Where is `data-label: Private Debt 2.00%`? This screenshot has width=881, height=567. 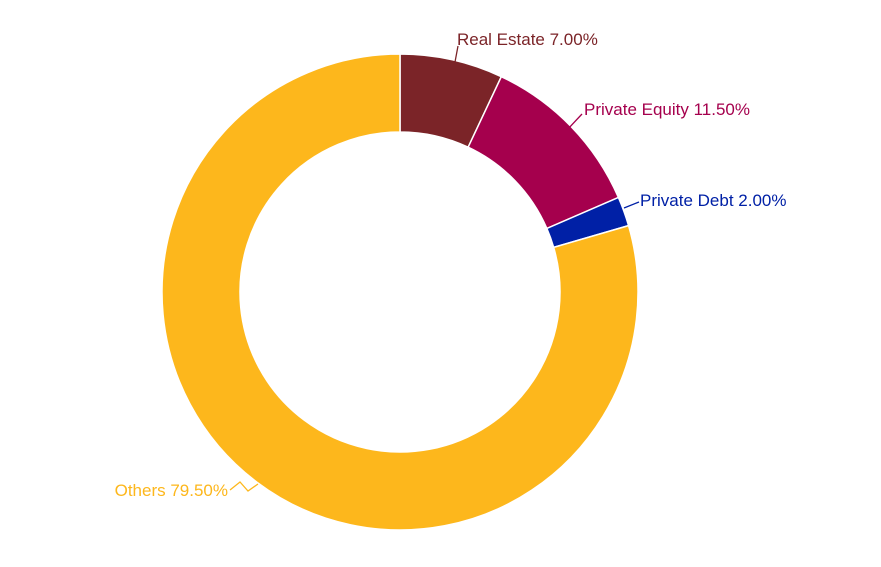 data-label: Private Debt 2.00% is located at coordinates (713, 200).